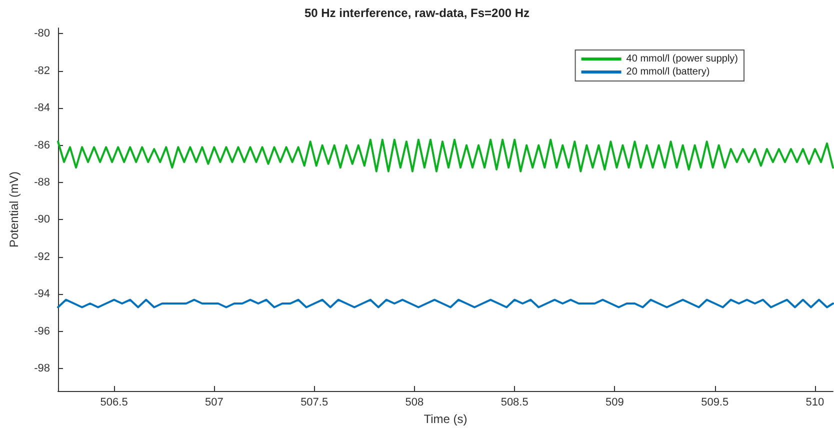 Image resolution: width=834 pixels, height=430 pixels. I want to click on y-tick-label: -92, so click(42, 256).